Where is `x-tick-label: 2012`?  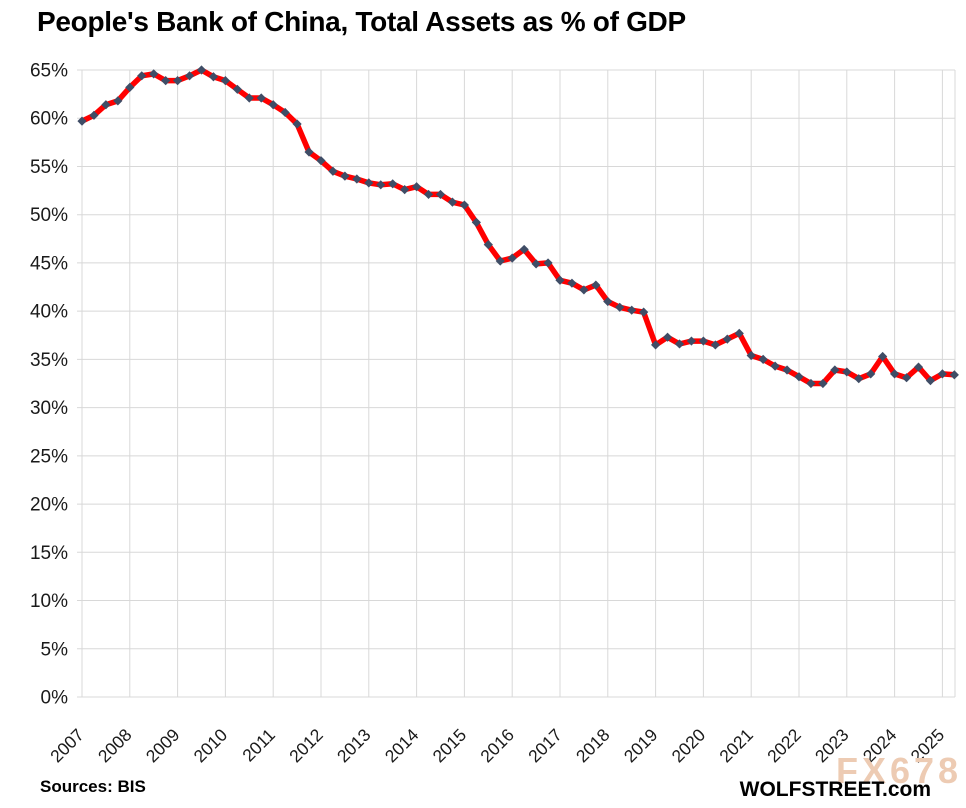
x-tick-label: 2012 is located at coordinates (306, 746).